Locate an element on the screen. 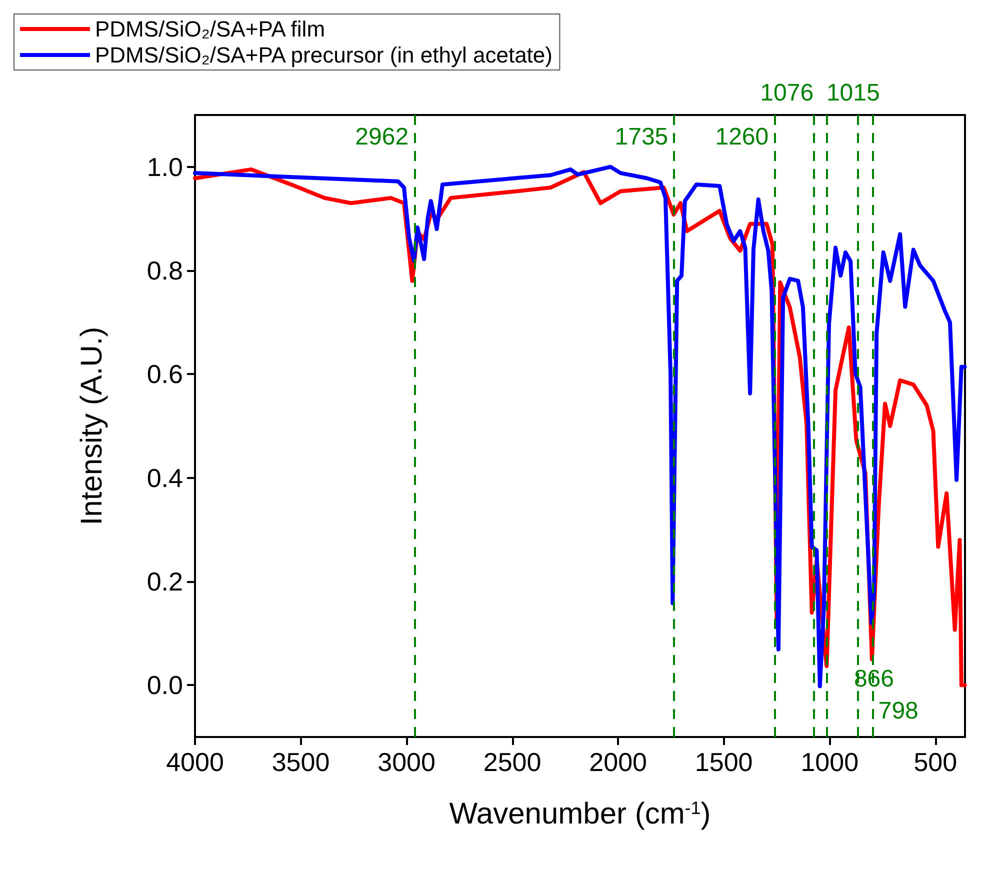 The height and width of the screenshot is (876, 989). y-tick-label: 1.0 is located at coordinates (164, 167).